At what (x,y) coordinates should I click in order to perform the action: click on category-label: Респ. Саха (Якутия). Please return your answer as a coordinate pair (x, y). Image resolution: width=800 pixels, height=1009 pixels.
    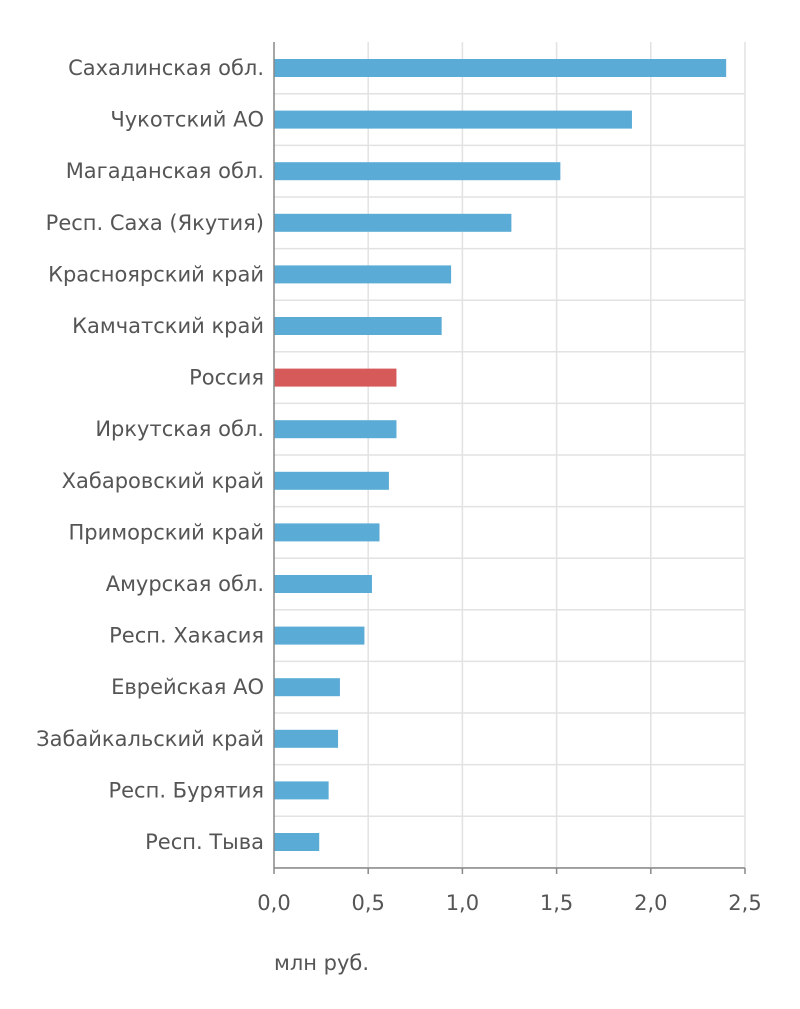
    Looking at the image, I should click on (155, 223).